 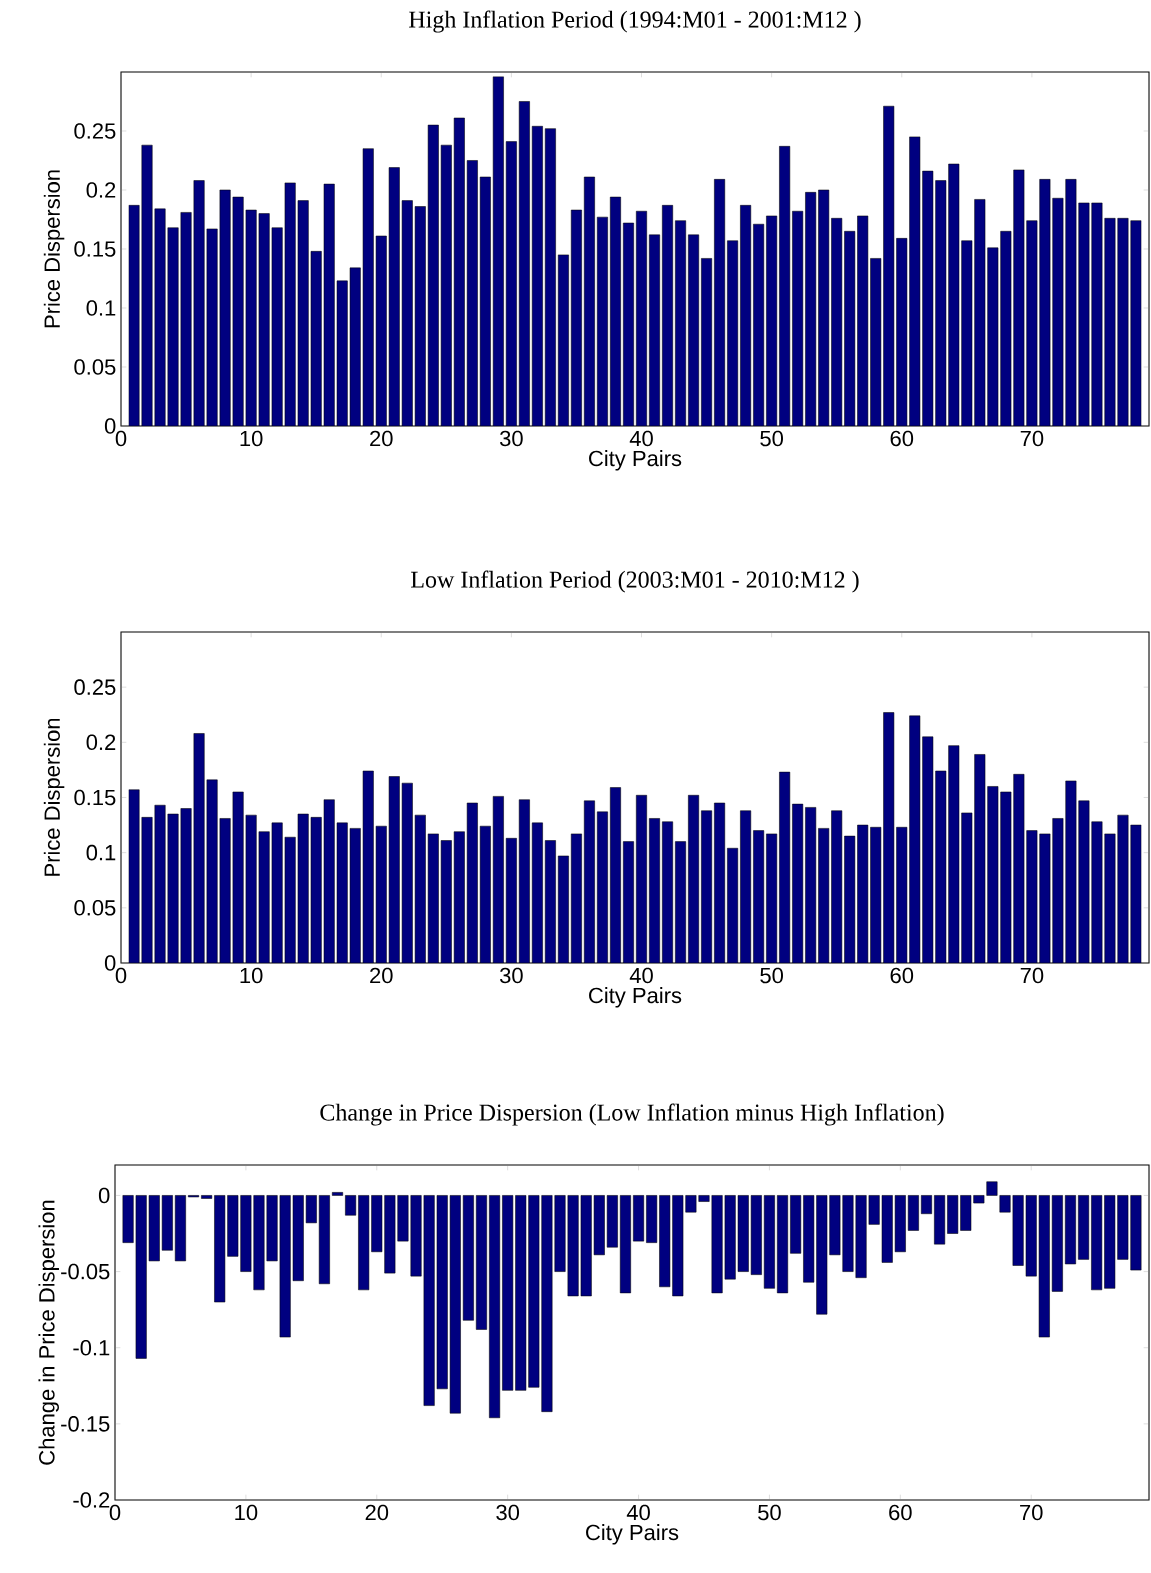 What do you see at coordinates (635, 581) in the screenshot?
I see `chart-title: Low Inflation Period (2003:M01 - 2010:M12 )` at bounding box center [635, 581].